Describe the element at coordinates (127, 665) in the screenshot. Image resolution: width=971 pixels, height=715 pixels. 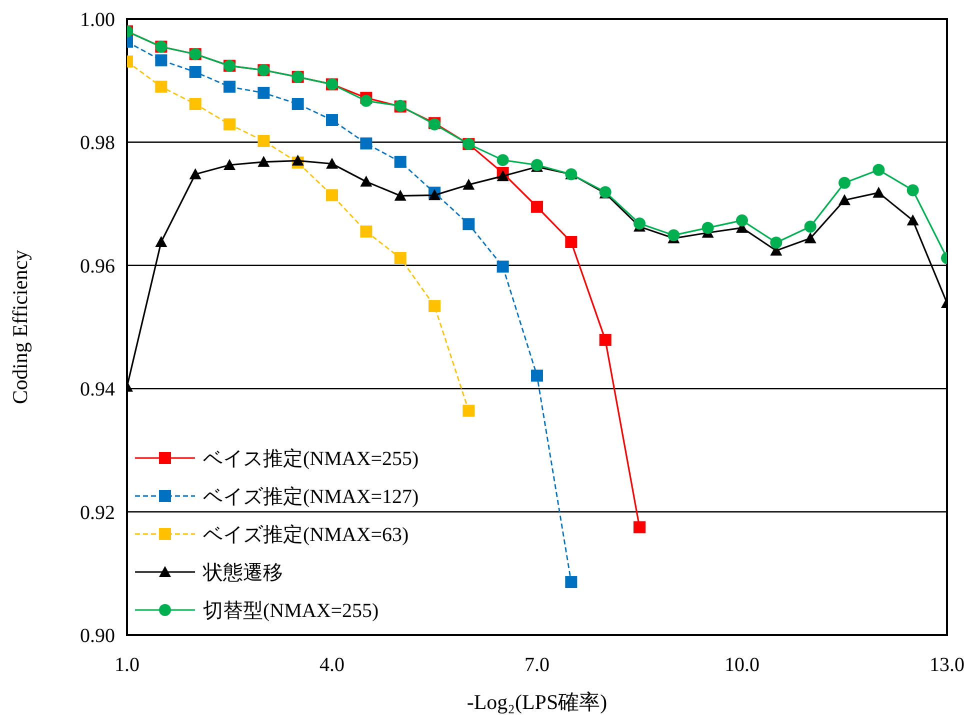
I see `x-tick-label: 1.0` at that location.